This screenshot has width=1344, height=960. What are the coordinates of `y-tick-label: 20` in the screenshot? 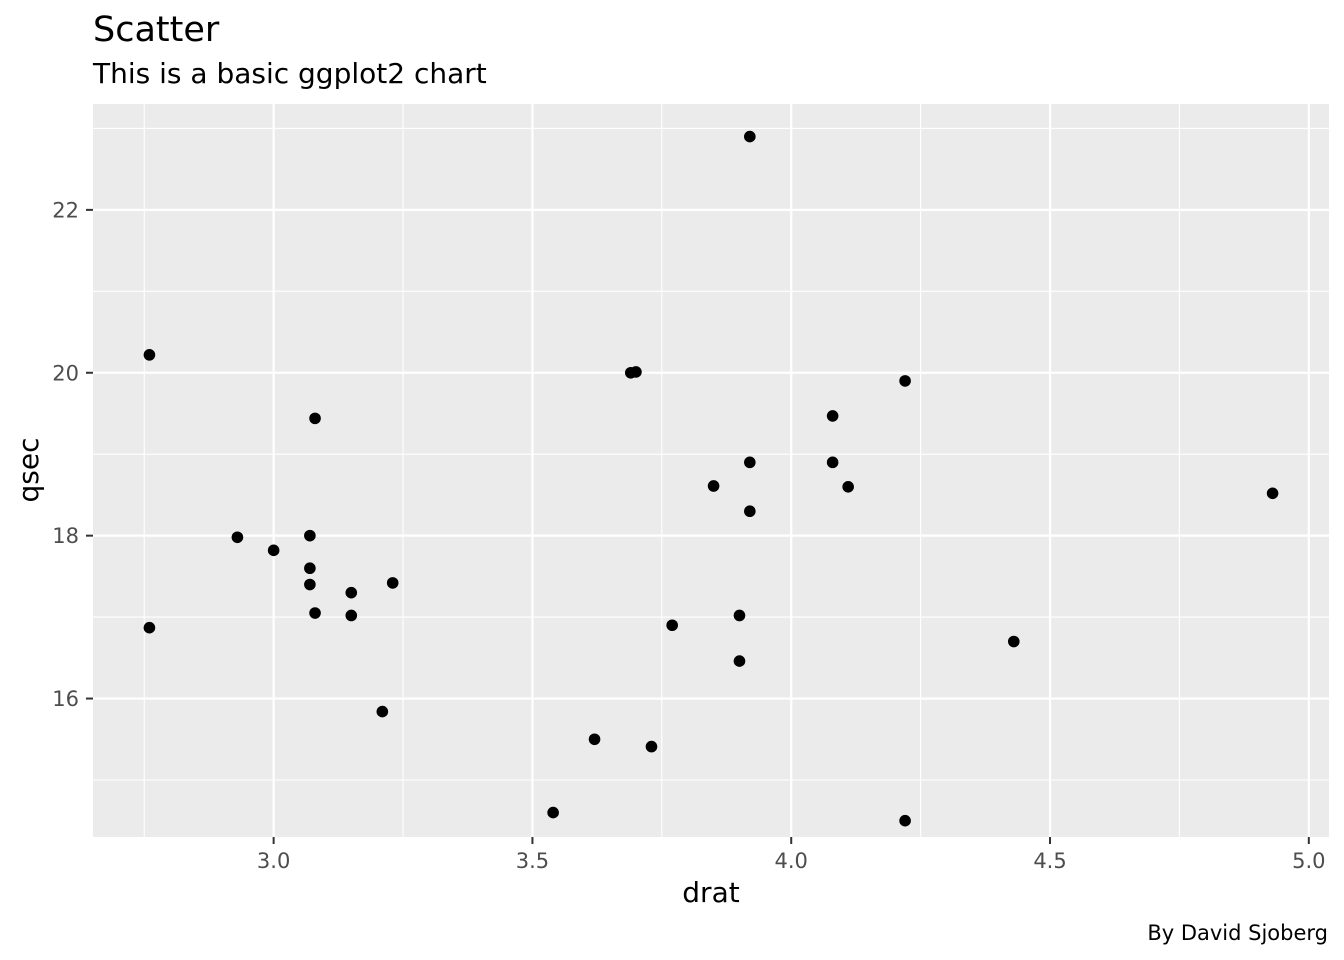 It's located at (65, 373).